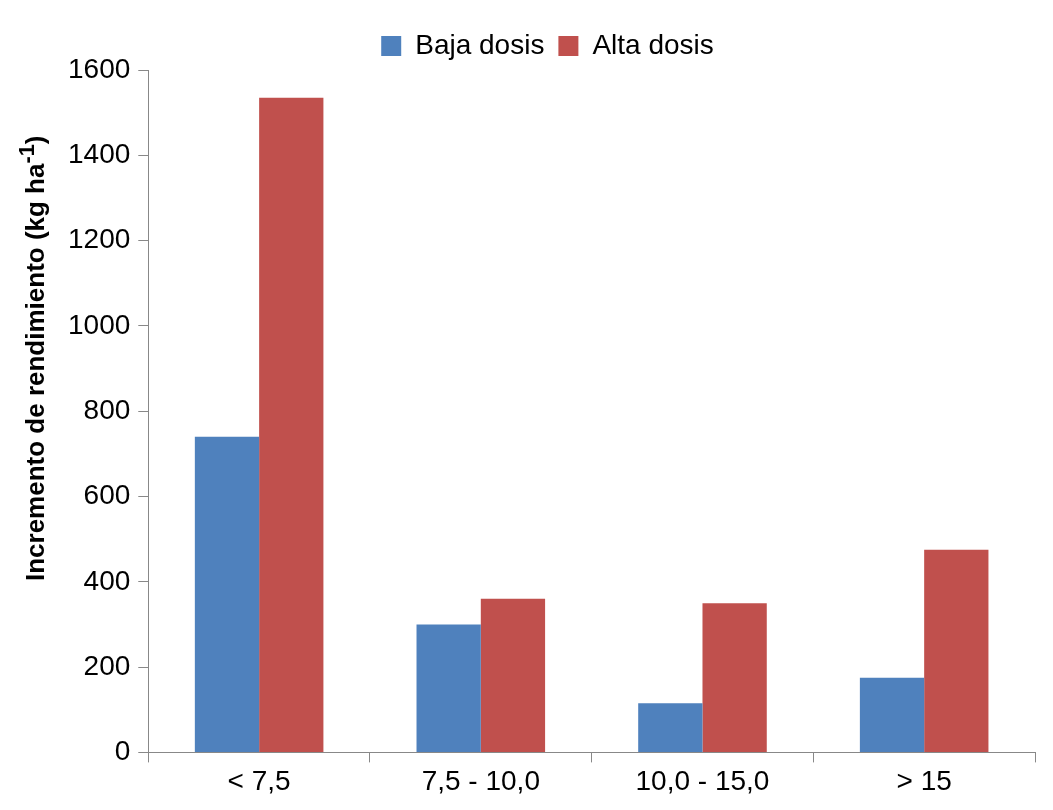  What do you see at coordinates (107, 495) in the screenshot?
I see `y-tick-label: 600` at bounding box center [107, 495].